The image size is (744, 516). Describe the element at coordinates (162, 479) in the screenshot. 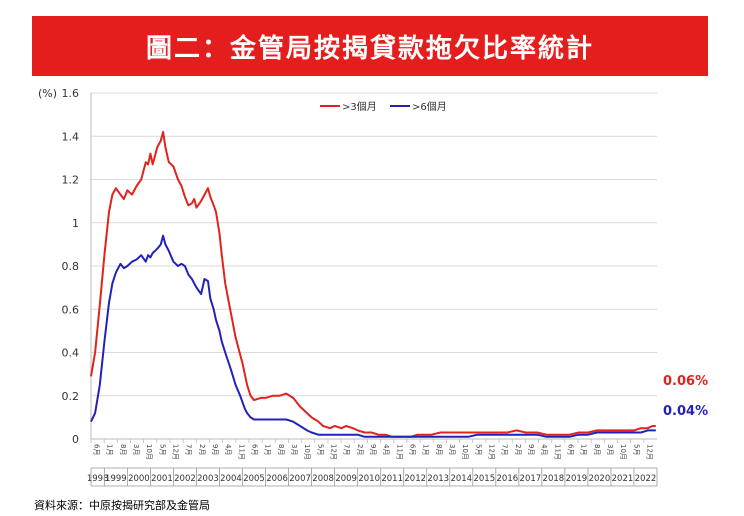

I see `x-year-label: 2001` at that location.